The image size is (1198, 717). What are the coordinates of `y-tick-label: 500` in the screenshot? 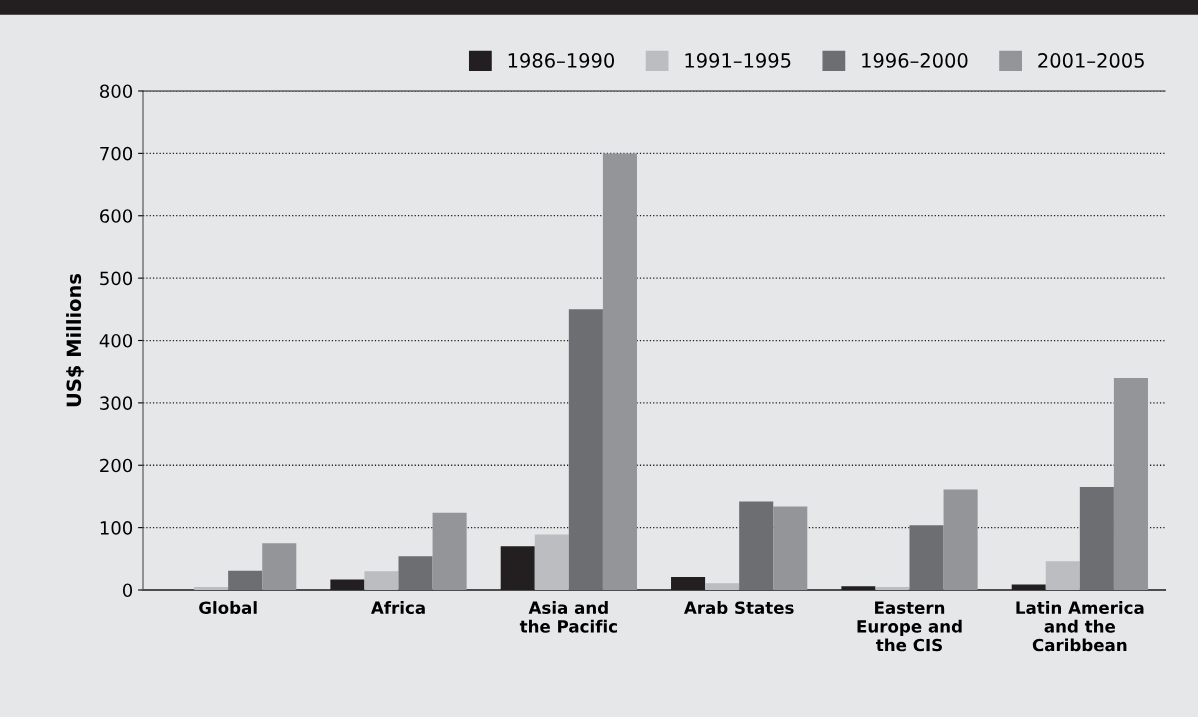 It's located at (116, 278).